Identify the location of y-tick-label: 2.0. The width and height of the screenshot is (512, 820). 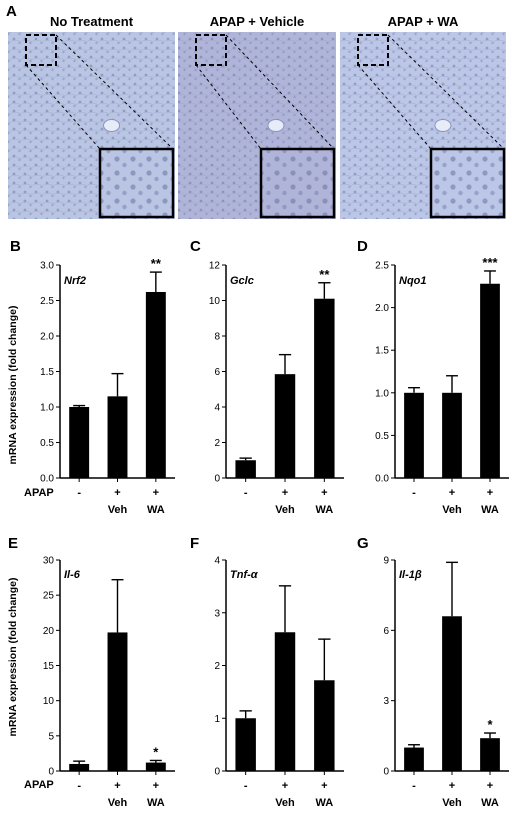
(382, 308).